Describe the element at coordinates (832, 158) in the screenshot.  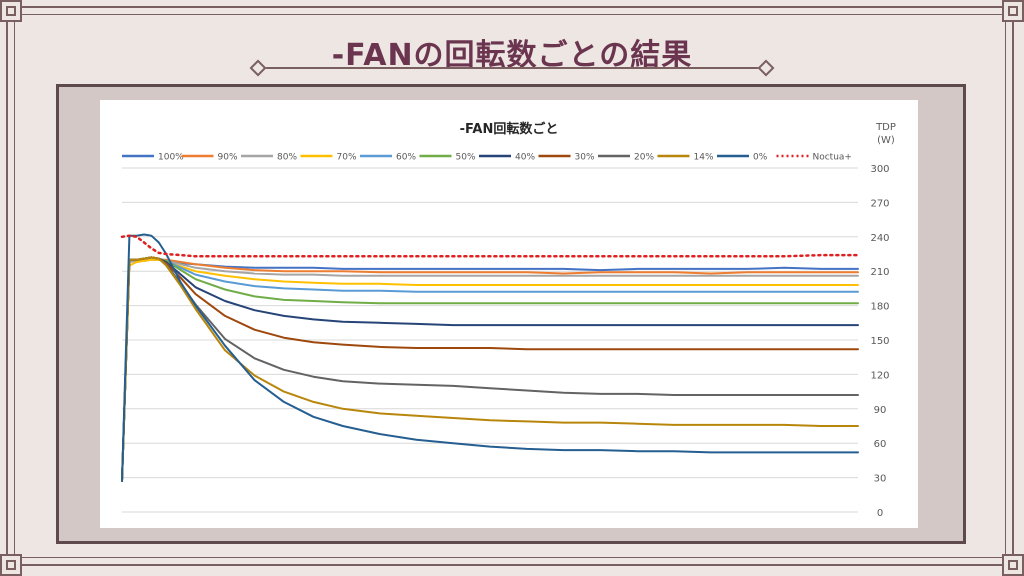
I see `legend-label: Noctua+` at that location.